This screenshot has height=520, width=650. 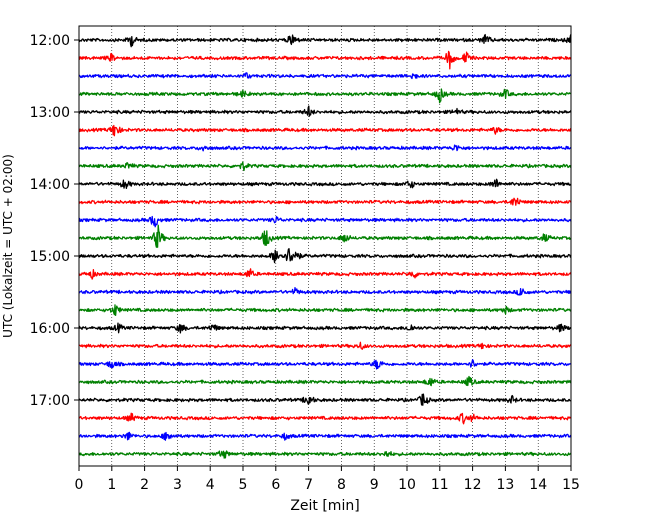 What do you see at coordinates (538, 485) in the screenshot?
I see `x-tick-label: 14` at bounding box center [538, 485].